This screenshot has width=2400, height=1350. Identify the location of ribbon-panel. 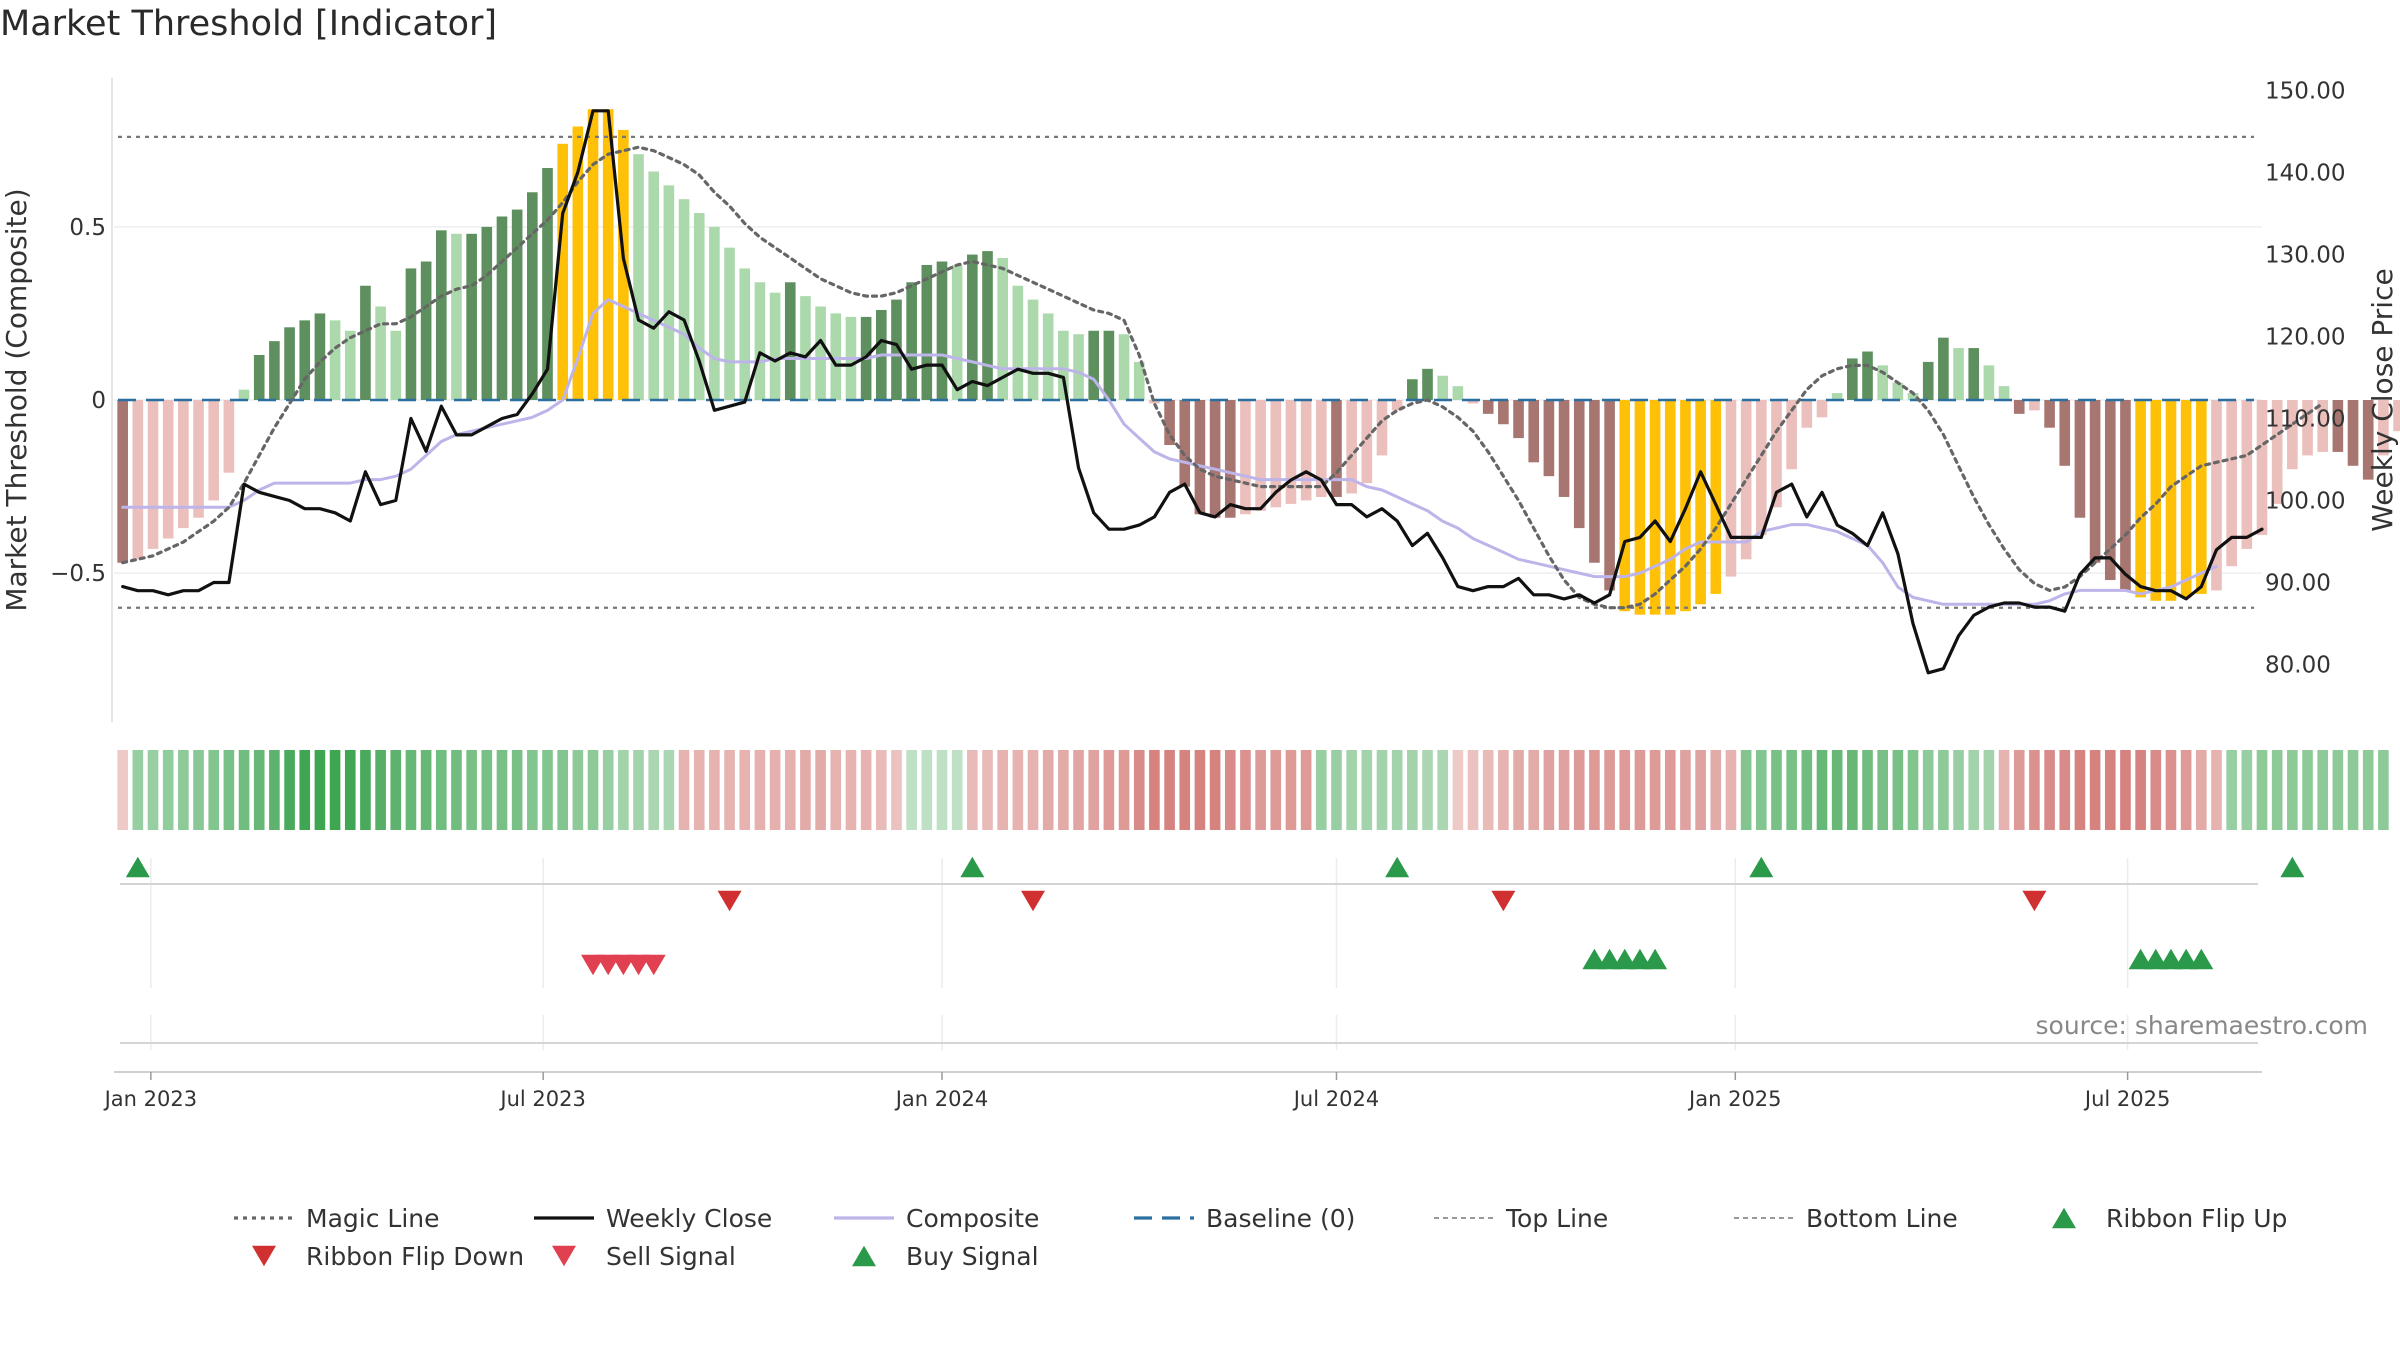
(1253, 790).